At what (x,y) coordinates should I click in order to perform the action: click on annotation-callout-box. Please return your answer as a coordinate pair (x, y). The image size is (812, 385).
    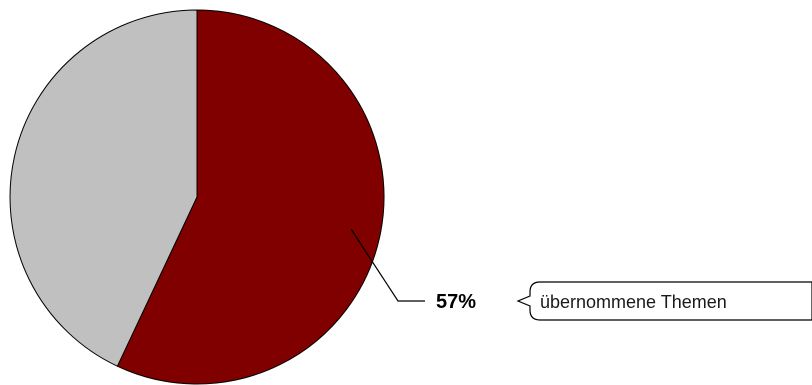
    Looking at the image, I should click on (664, 301).